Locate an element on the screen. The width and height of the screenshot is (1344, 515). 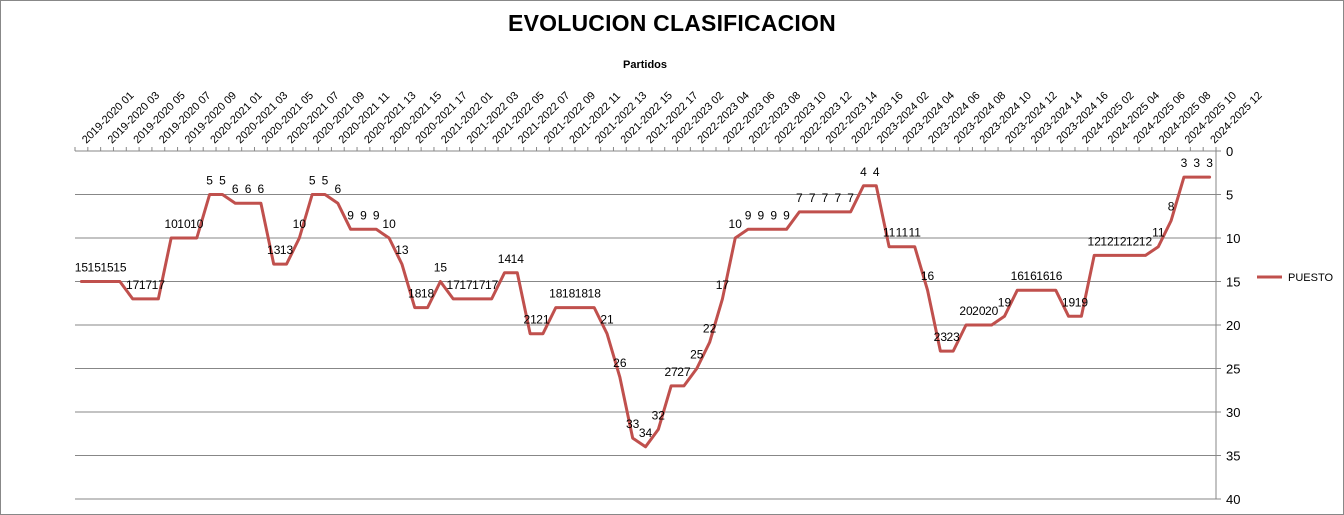
y-tick-label: 0 is located at coordinates (1229, 151).